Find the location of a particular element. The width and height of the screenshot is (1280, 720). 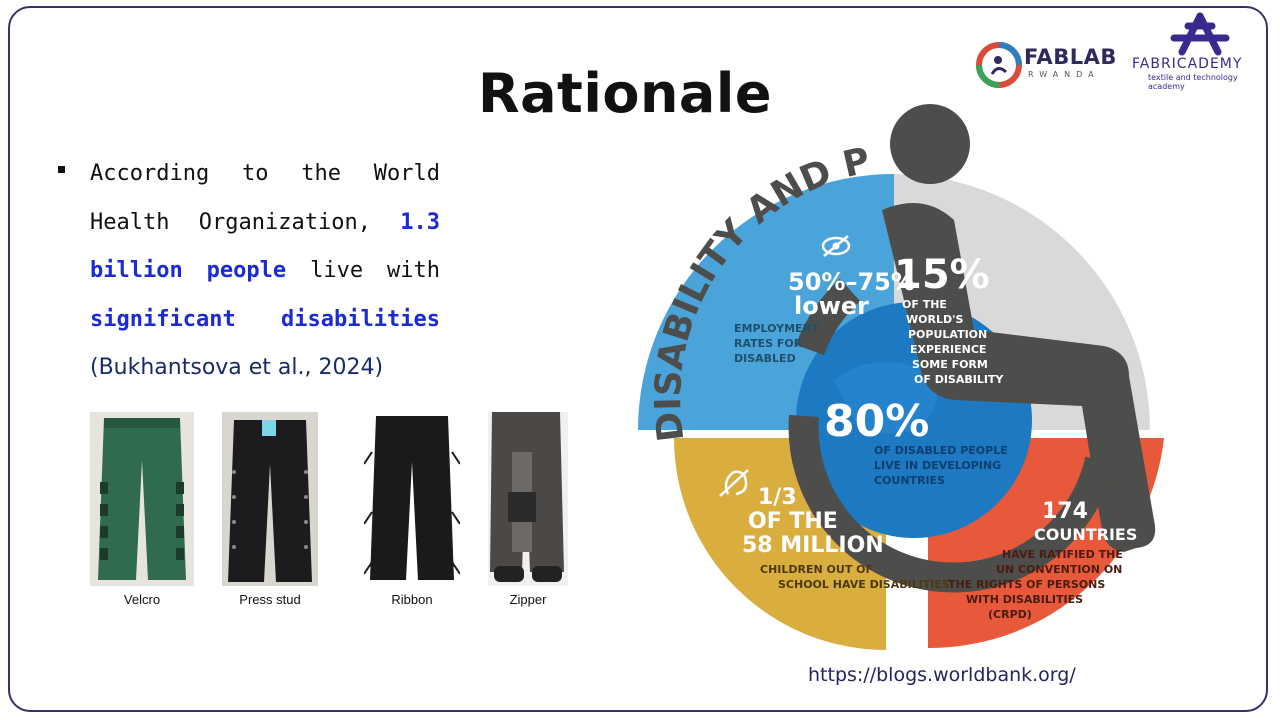

zipper-pants-photo is located at coordinates (528, 499).